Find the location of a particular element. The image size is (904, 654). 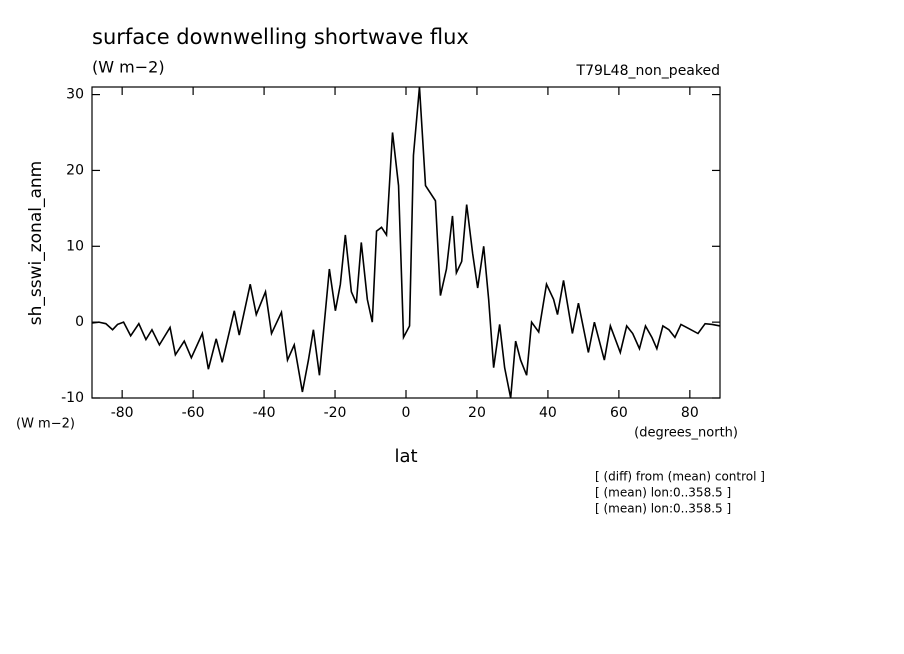

y-tick-label: 20 is located at coordinates (75, 170).